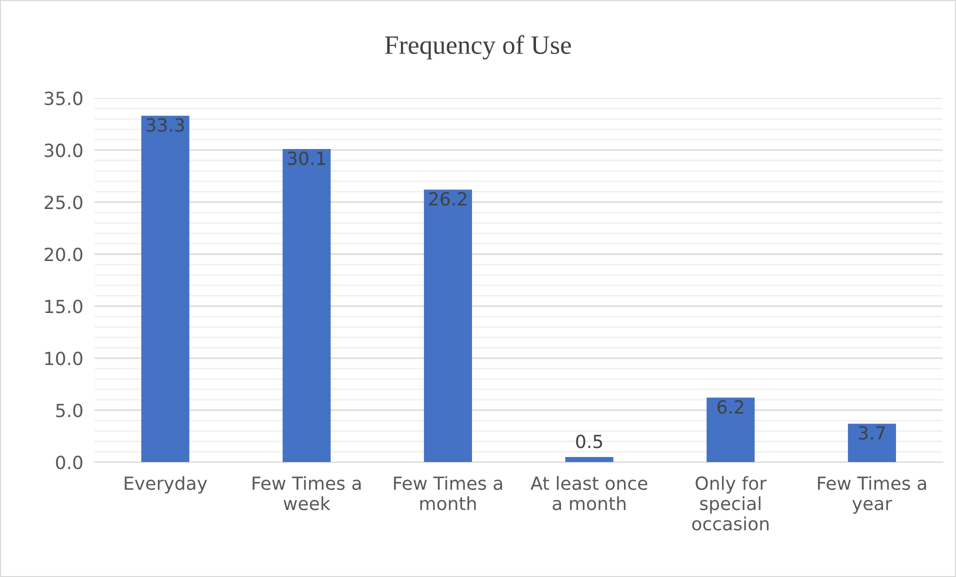  Describe the element at coordinates (307, 158) in the screenshot. I see `data-label: 30.1` at that location.